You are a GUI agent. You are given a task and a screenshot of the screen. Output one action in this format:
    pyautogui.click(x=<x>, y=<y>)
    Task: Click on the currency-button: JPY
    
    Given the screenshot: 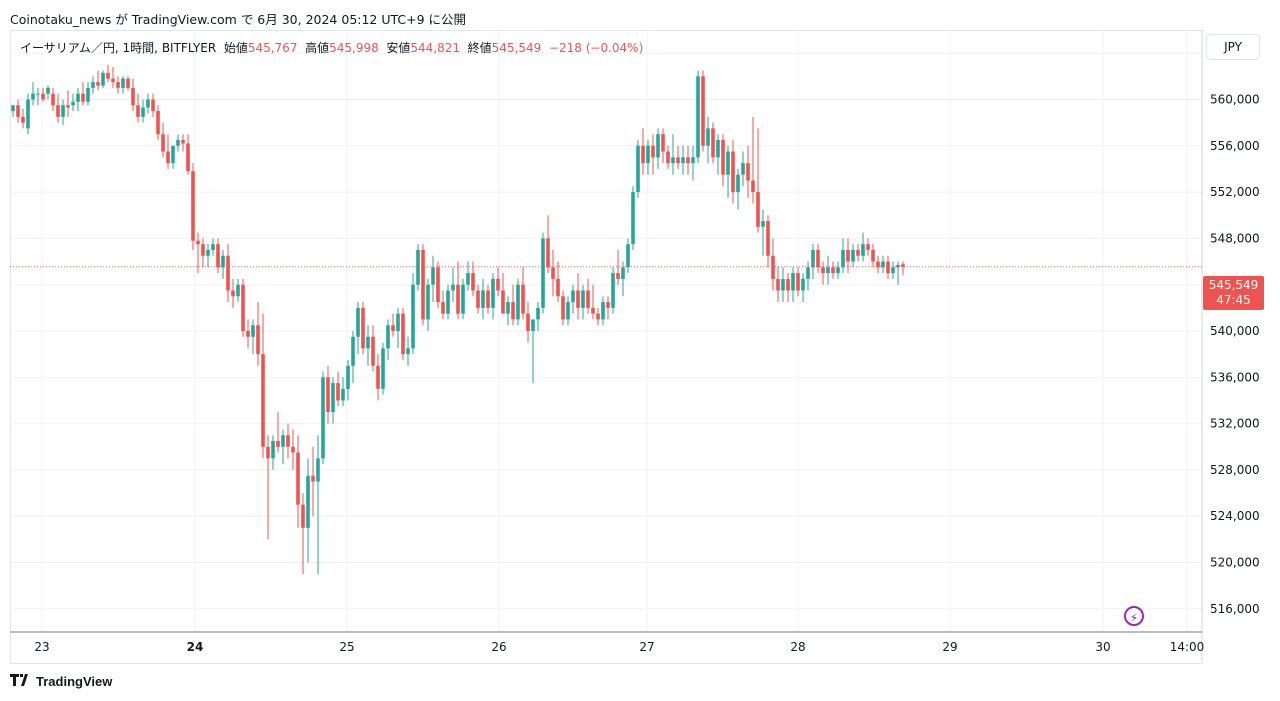 What is the action you would take?
    pyautogui.click(x=1233, y=47)
    